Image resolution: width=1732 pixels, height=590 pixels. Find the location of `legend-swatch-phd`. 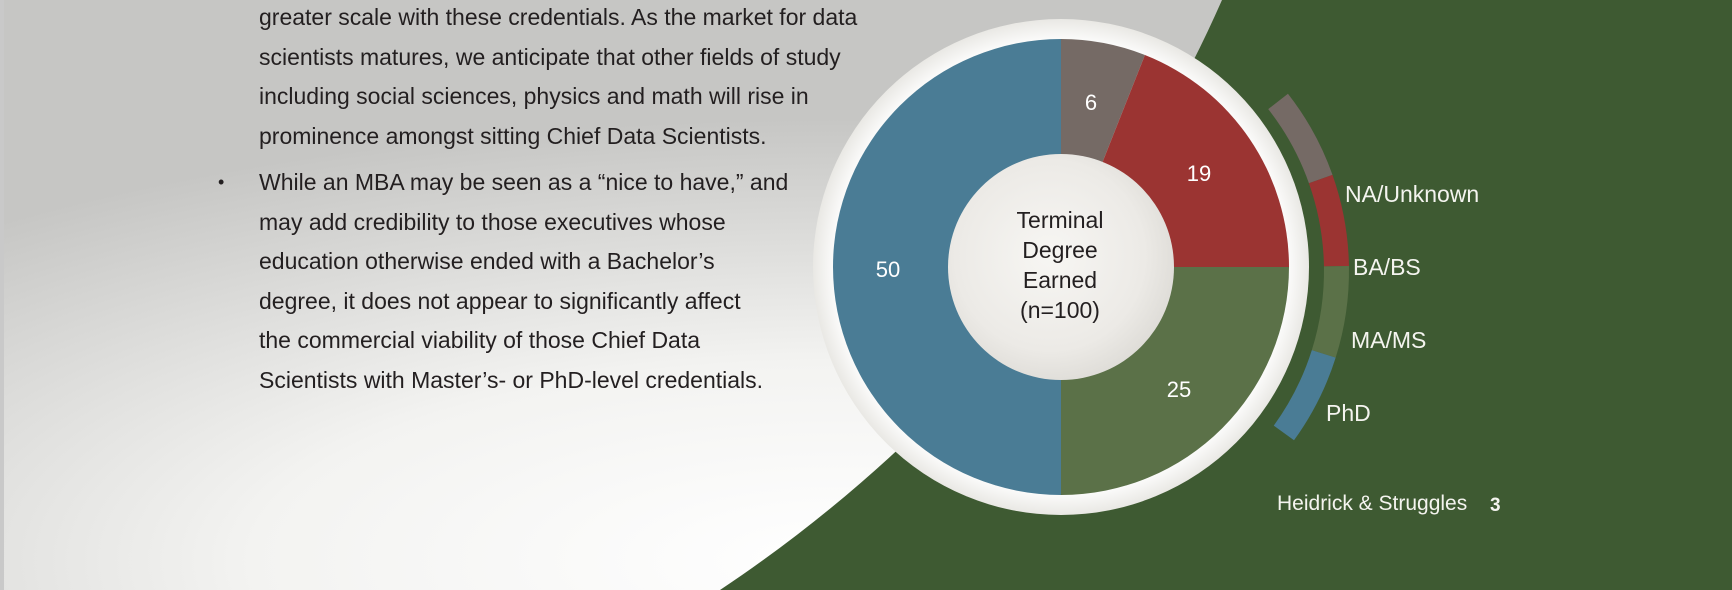

legend-swatch-phd is located at coordinates (1304, 395).